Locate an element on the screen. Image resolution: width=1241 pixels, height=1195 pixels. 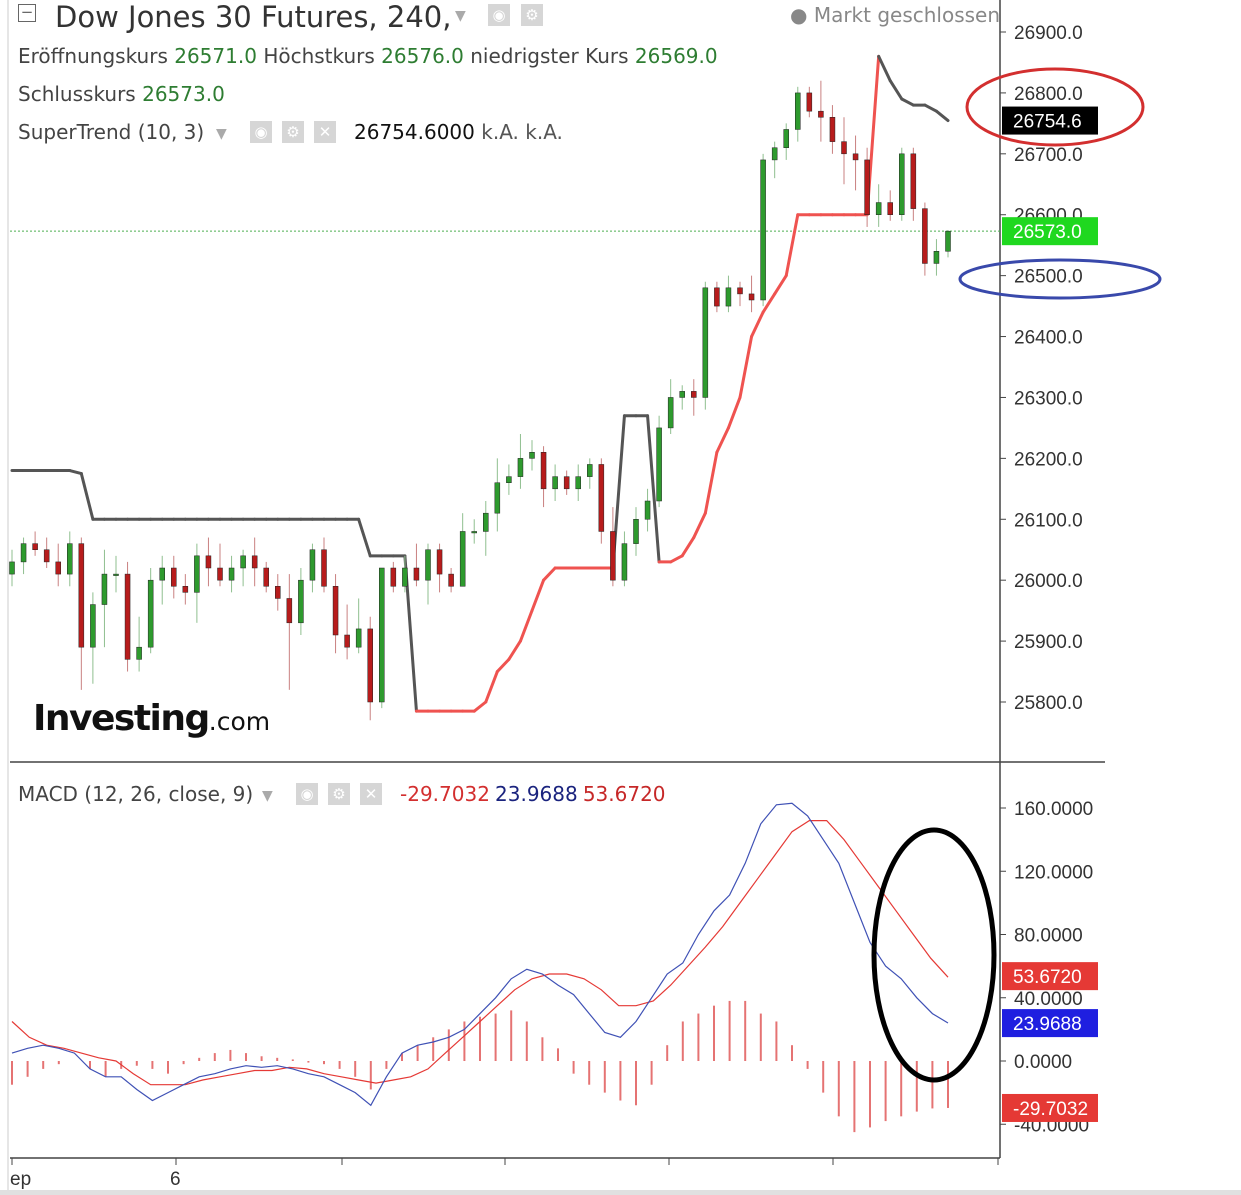
supertrend-legend: SuperTrend (10, 3) is located at coordinates (111, 132).